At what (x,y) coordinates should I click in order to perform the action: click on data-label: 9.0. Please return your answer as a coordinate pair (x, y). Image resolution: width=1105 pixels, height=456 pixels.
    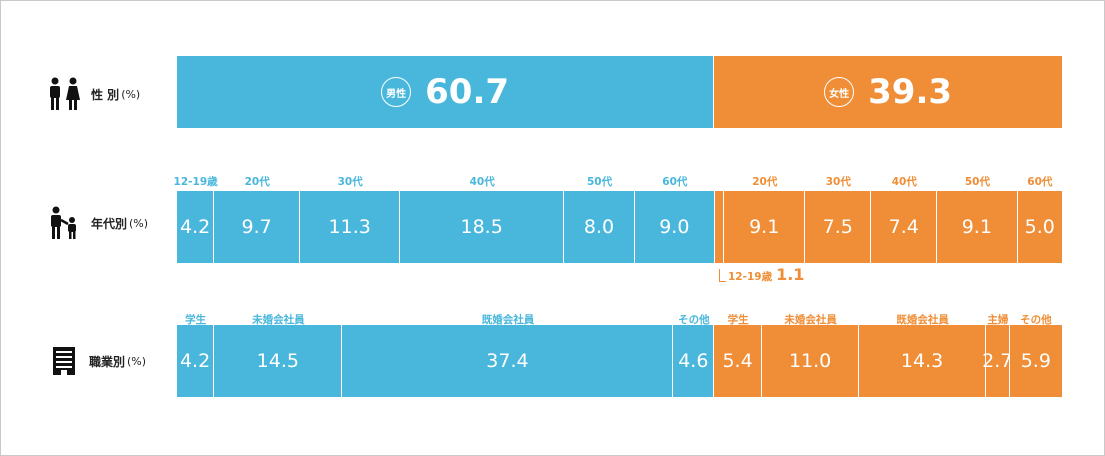
    Looking at the image, I should click on (674, 227).